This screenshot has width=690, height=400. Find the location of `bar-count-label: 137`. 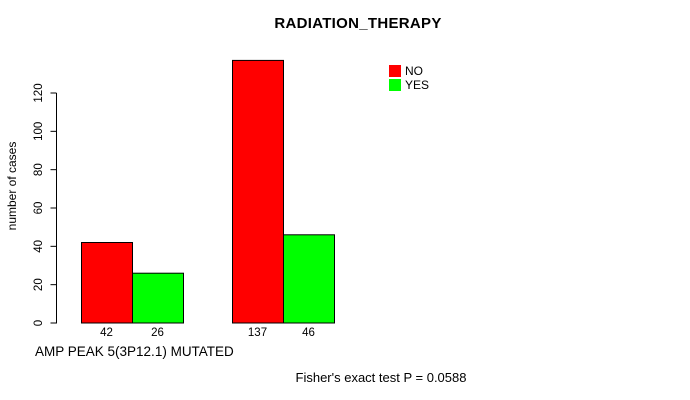

bar-count-label: 137 is located at coordinates (257, 333).